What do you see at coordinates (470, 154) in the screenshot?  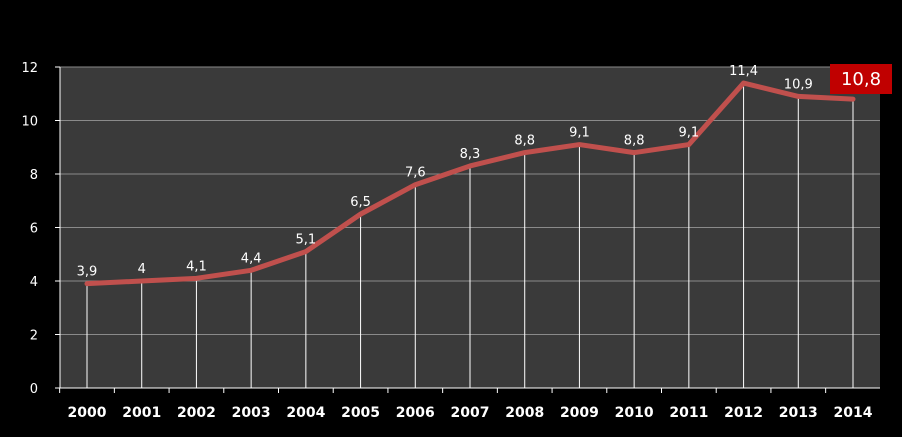 I see `data-label: 8,3` at bounding box center [470, 154].